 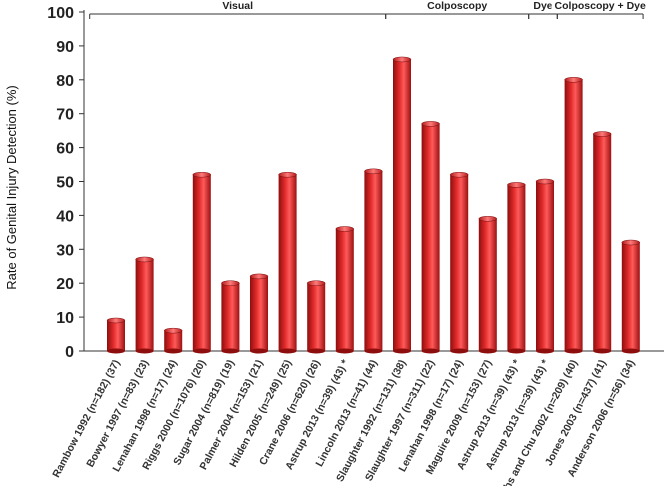 What do you see at coordinates (65, 250) in the screenshot?
I see `y-tick-label: 30` at bounding box center [65, 250].